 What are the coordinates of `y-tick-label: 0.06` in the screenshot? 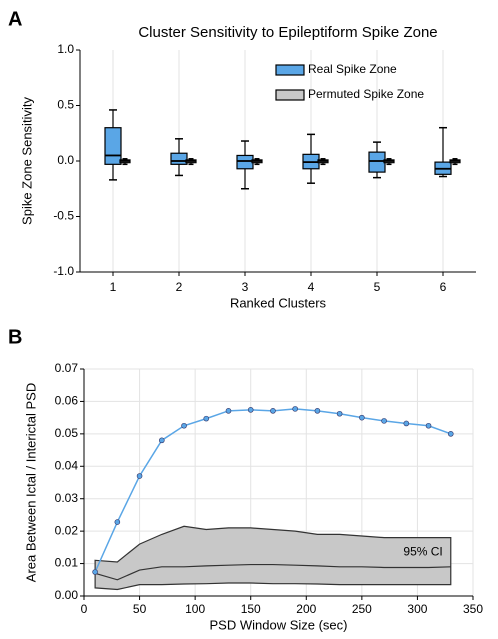 It's located at (67, 401).